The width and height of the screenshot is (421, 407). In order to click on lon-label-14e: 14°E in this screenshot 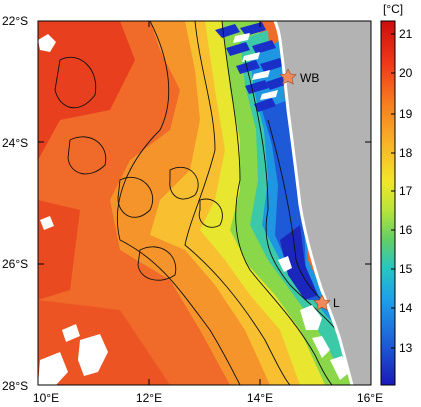, I will do `click(260, 398)`.